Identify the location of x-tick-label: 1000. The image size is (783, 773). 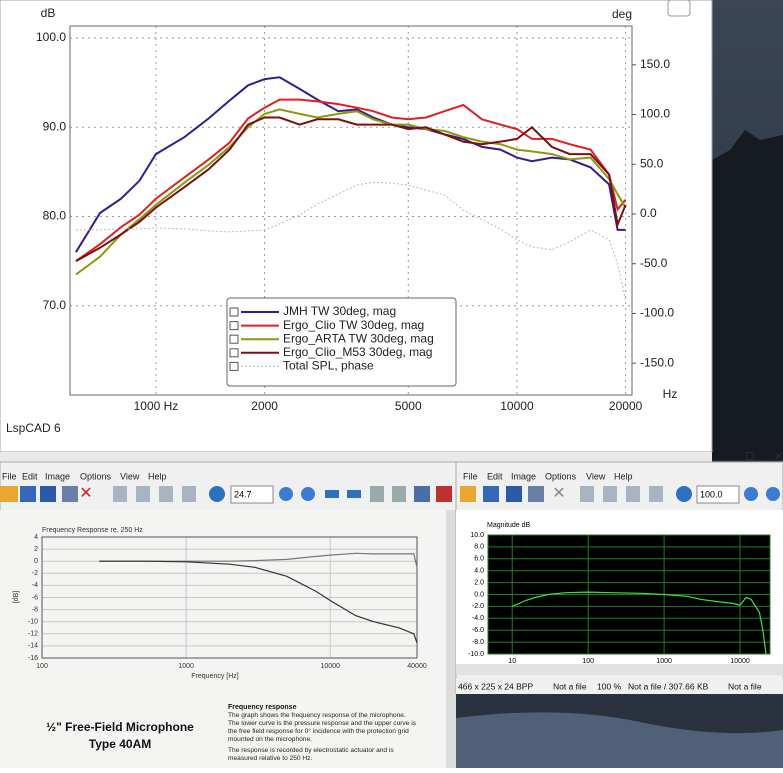
(664, 661).